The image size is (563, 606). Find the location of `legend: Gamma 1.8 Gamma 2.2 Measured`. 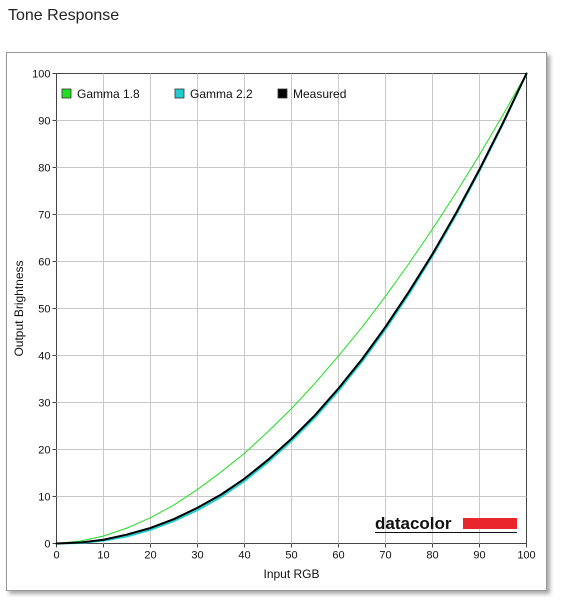

legend: Gamma 1.8 Gamma 2.2 Measured is located at coordinates (203, 94).